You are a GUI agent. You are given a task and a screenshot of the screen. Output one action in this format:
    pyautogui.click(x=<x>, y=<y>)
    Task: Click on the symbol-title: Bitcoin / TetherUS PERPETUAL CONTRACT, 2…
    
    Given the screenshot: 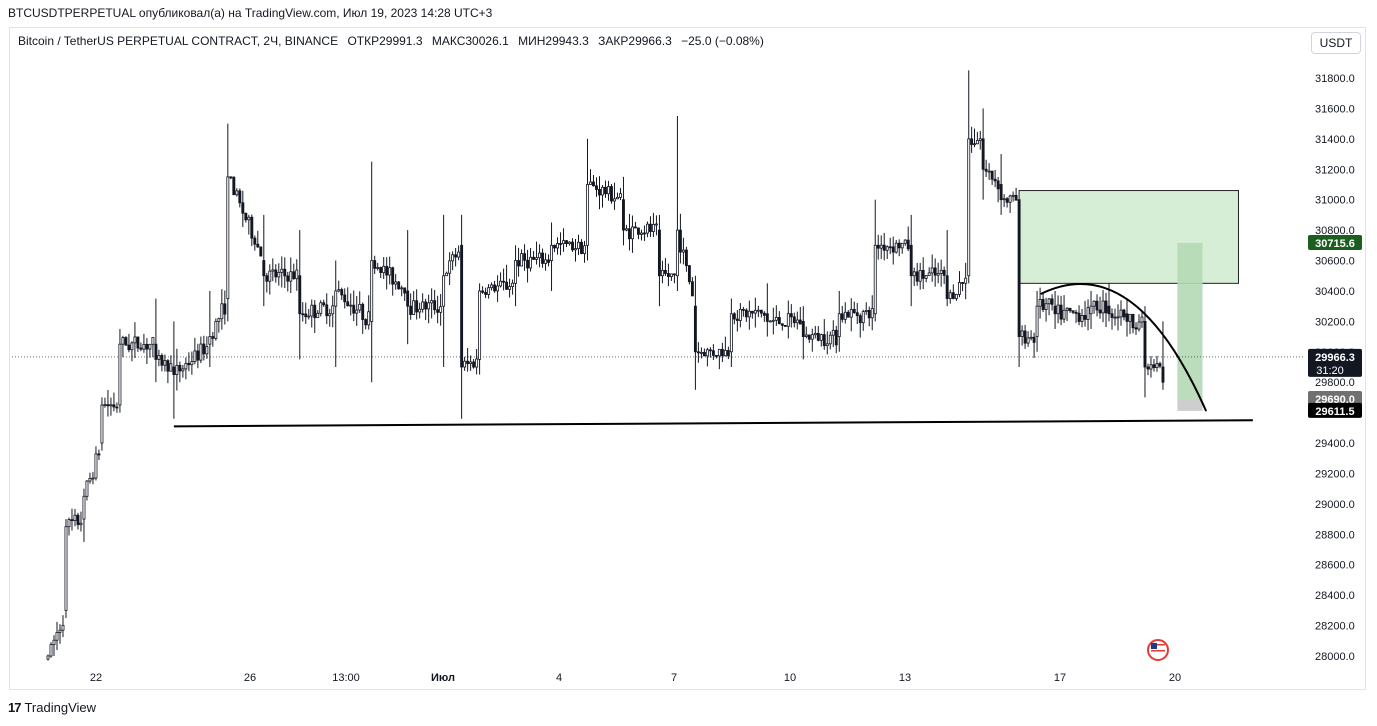 What is the action you would take?
    pyautogui.click(x=178, y=41)
    